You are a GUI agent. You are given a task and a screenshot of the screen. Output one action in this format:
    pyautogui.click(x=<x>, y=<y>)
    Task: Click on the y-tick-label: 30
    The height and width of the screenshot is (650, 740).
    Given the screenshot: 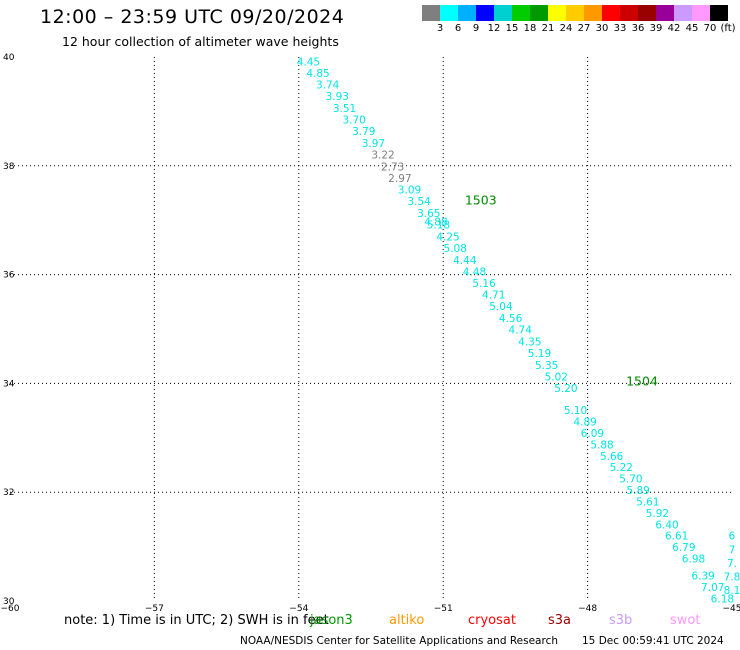 What is the action you would take?
    pyautogui.click(x=9, y=602)
    